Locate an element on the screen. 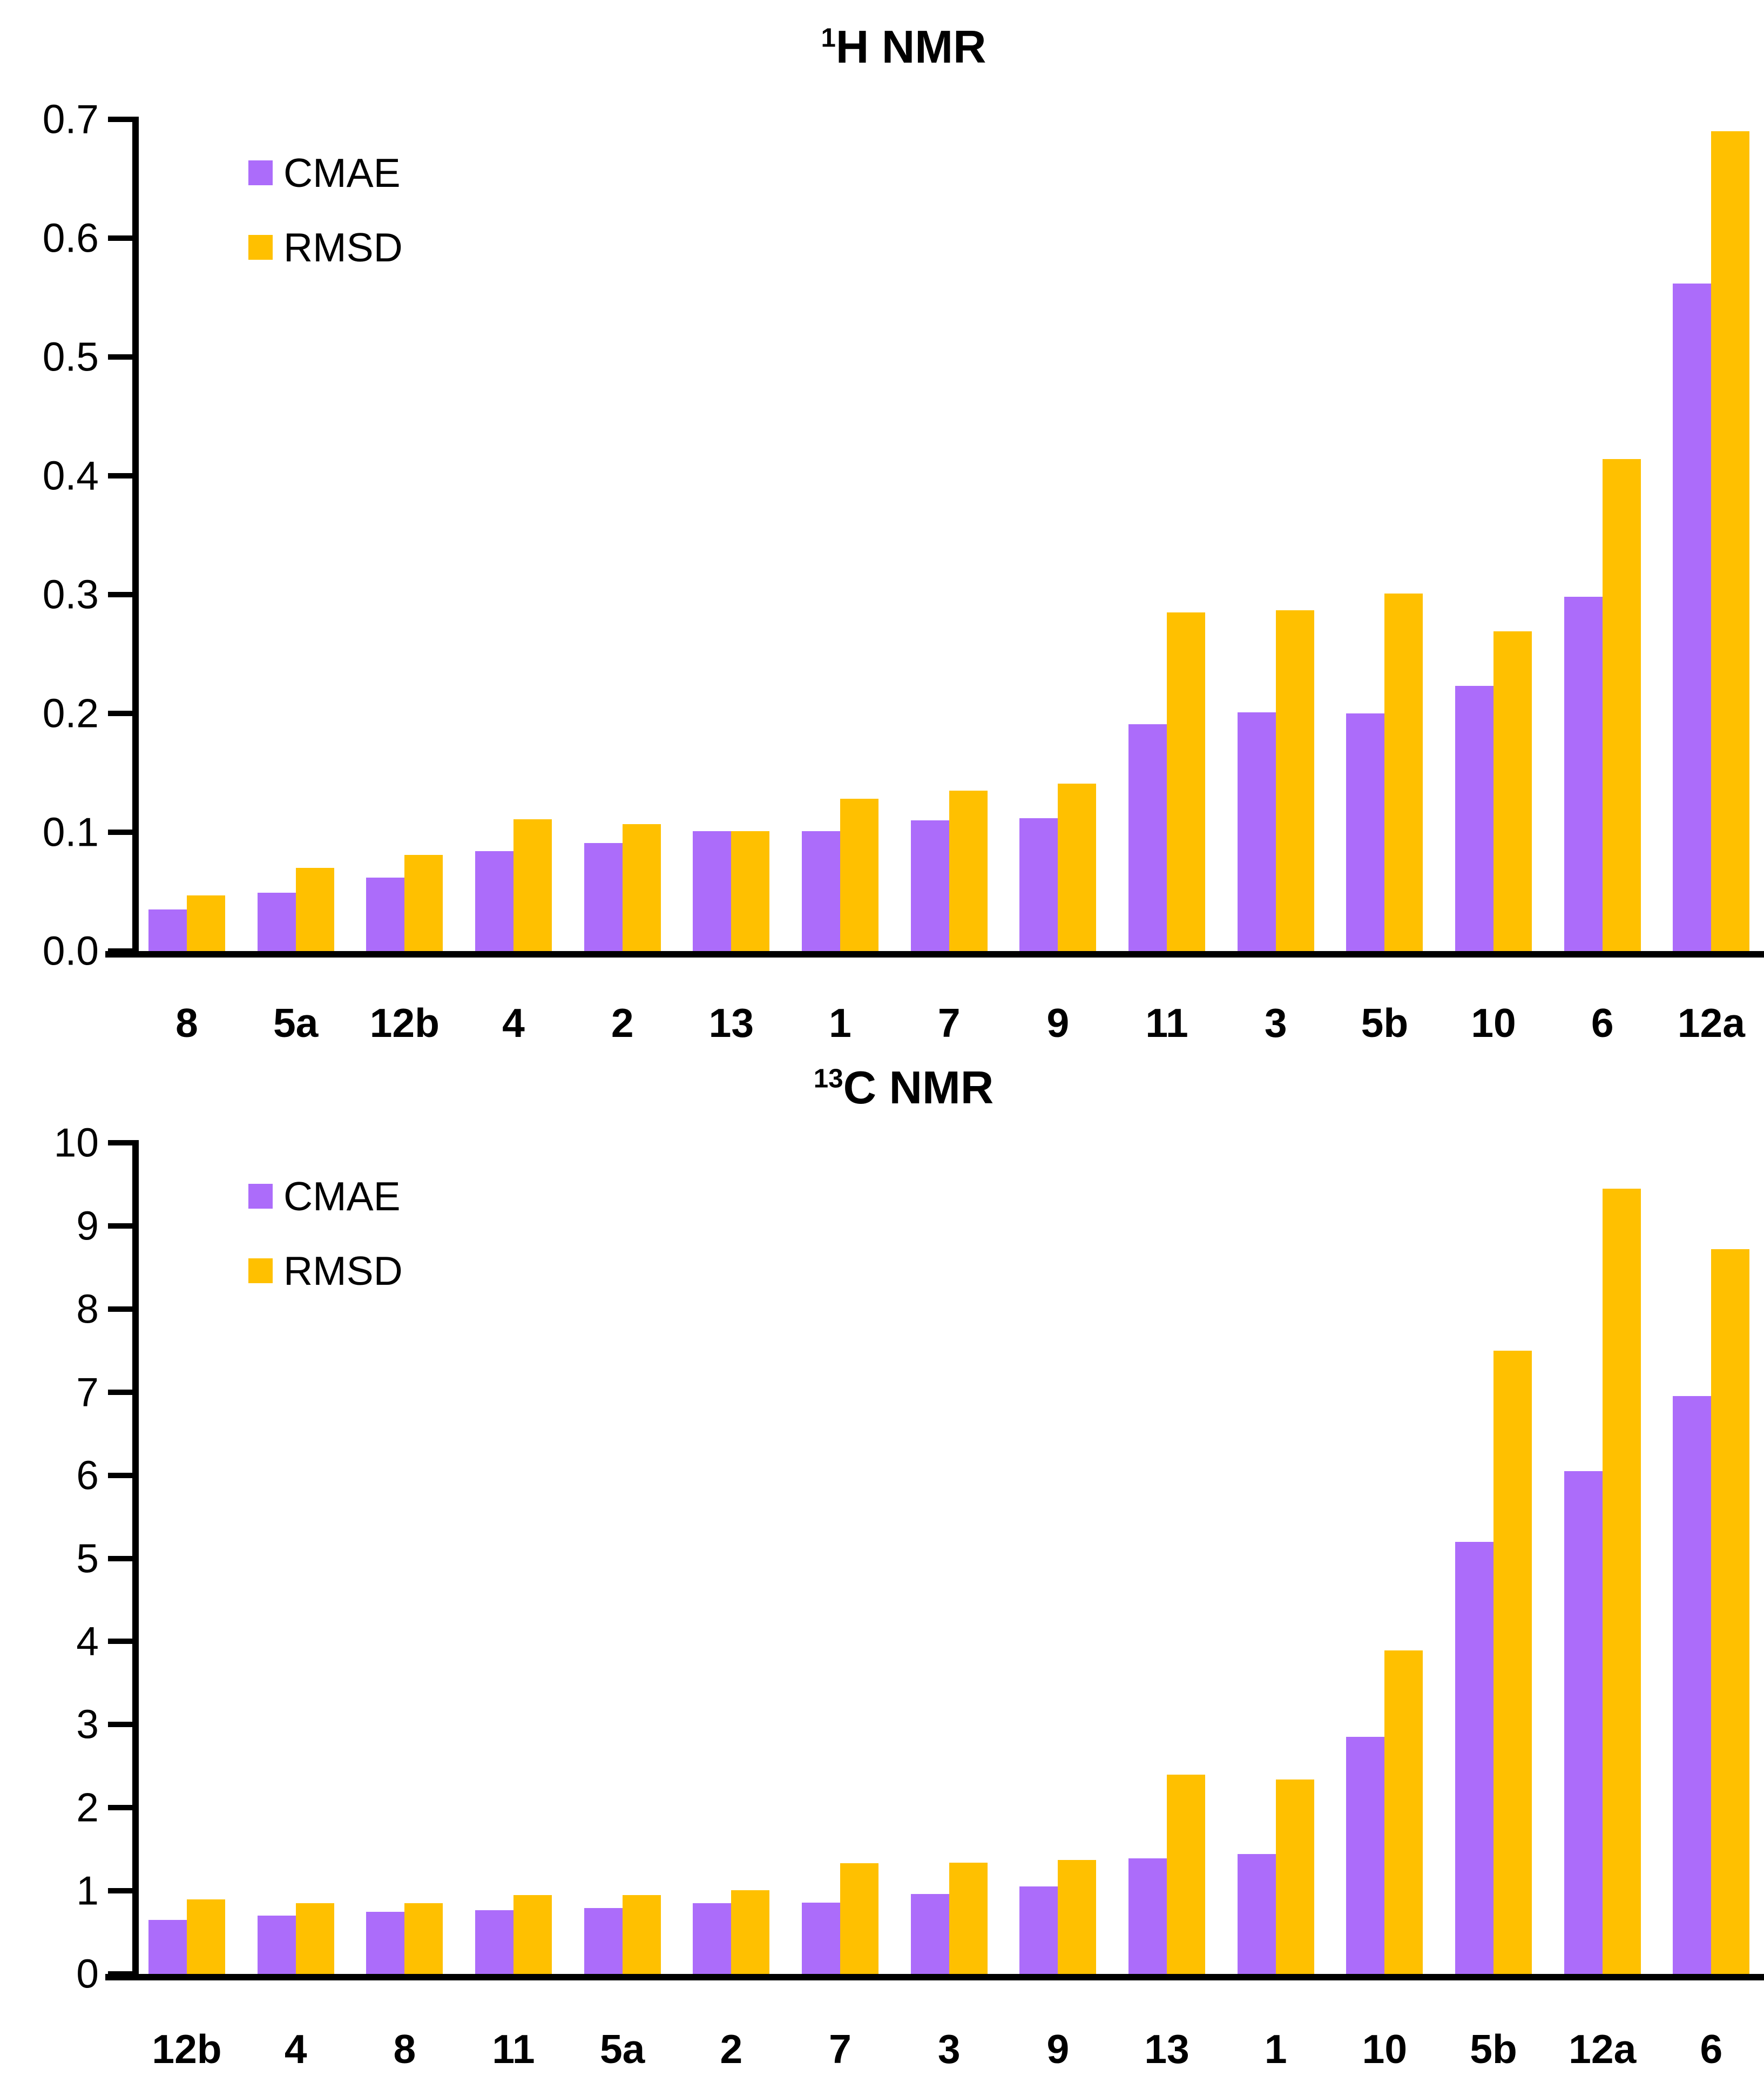  y-tick-label: 5 is located at coordinates (87, 1558).